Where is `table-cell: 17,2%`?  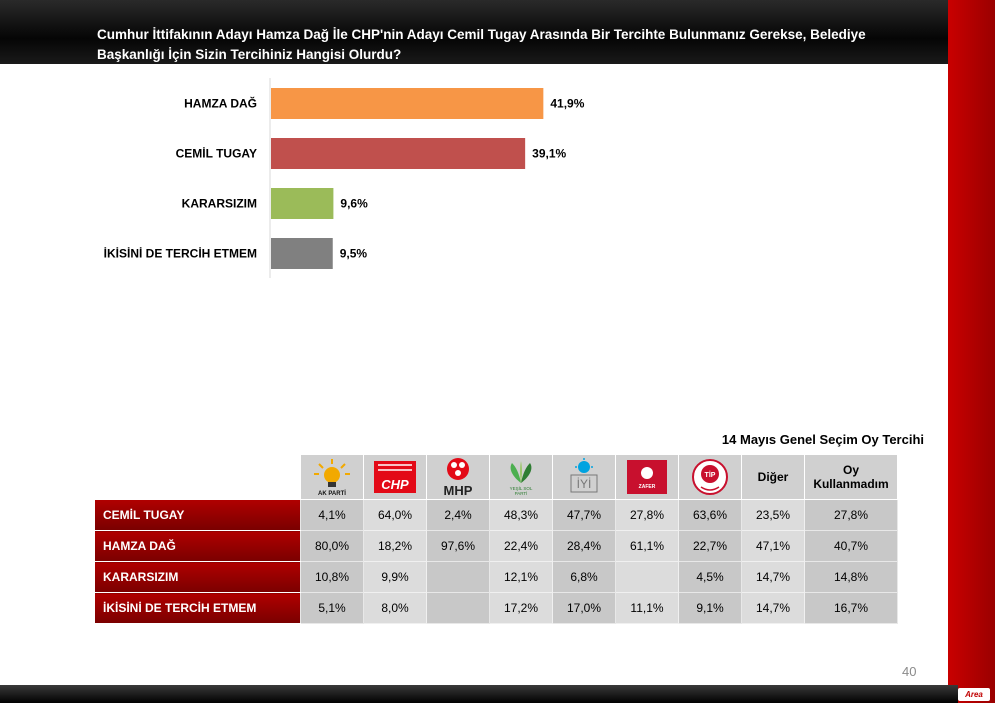
table-cell: 17,2% is located at coordinates (521, 608).